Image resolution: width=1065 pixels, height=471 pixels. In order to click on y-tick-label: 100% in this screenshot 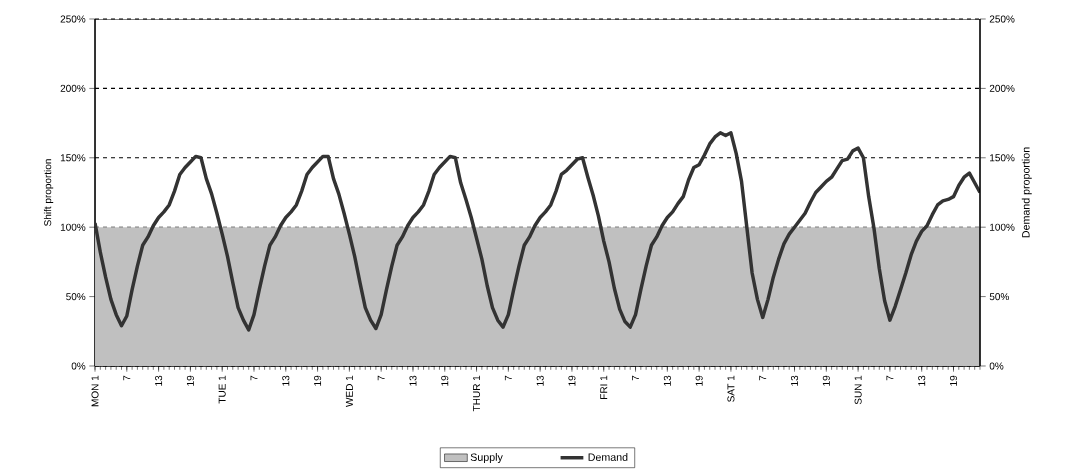, I will do `click(73, 227)`.